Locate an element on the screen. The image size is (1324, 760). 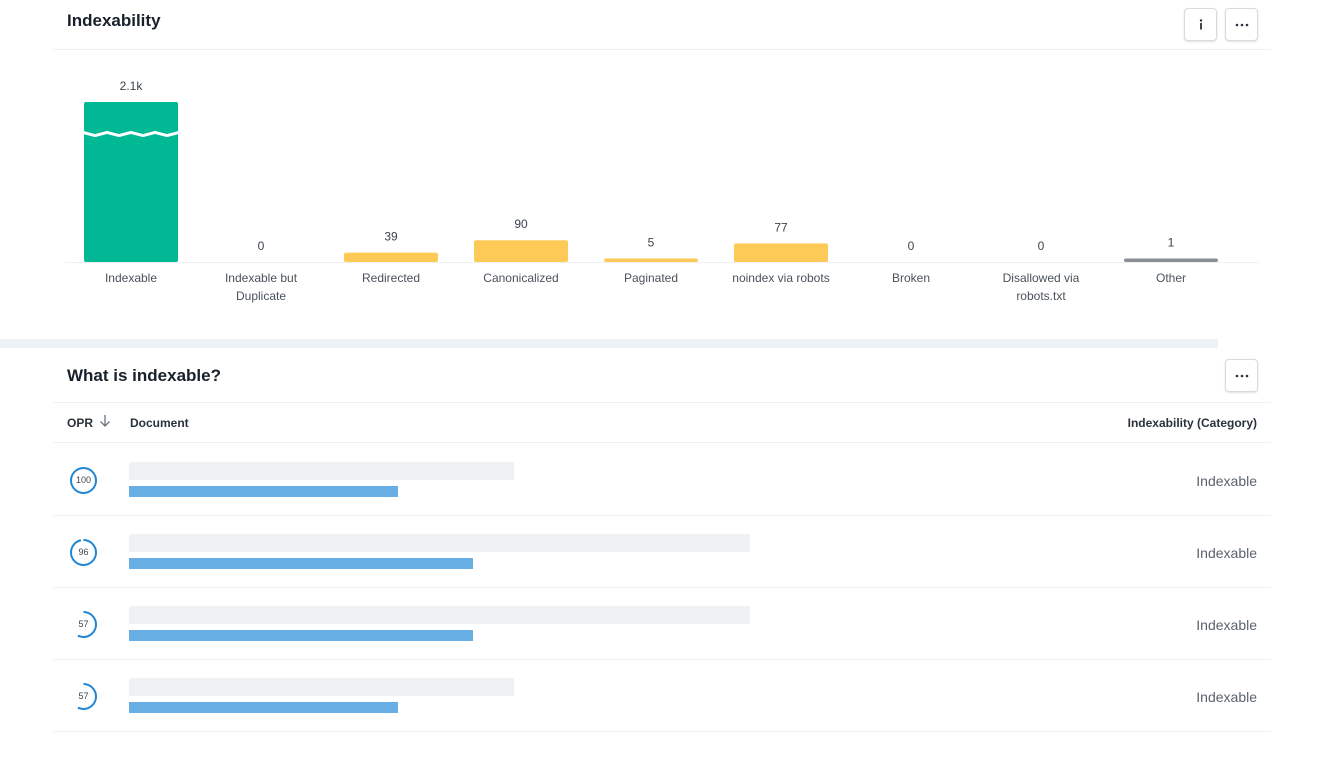
value-label-1: 0 is located at coordinates (261, 246).